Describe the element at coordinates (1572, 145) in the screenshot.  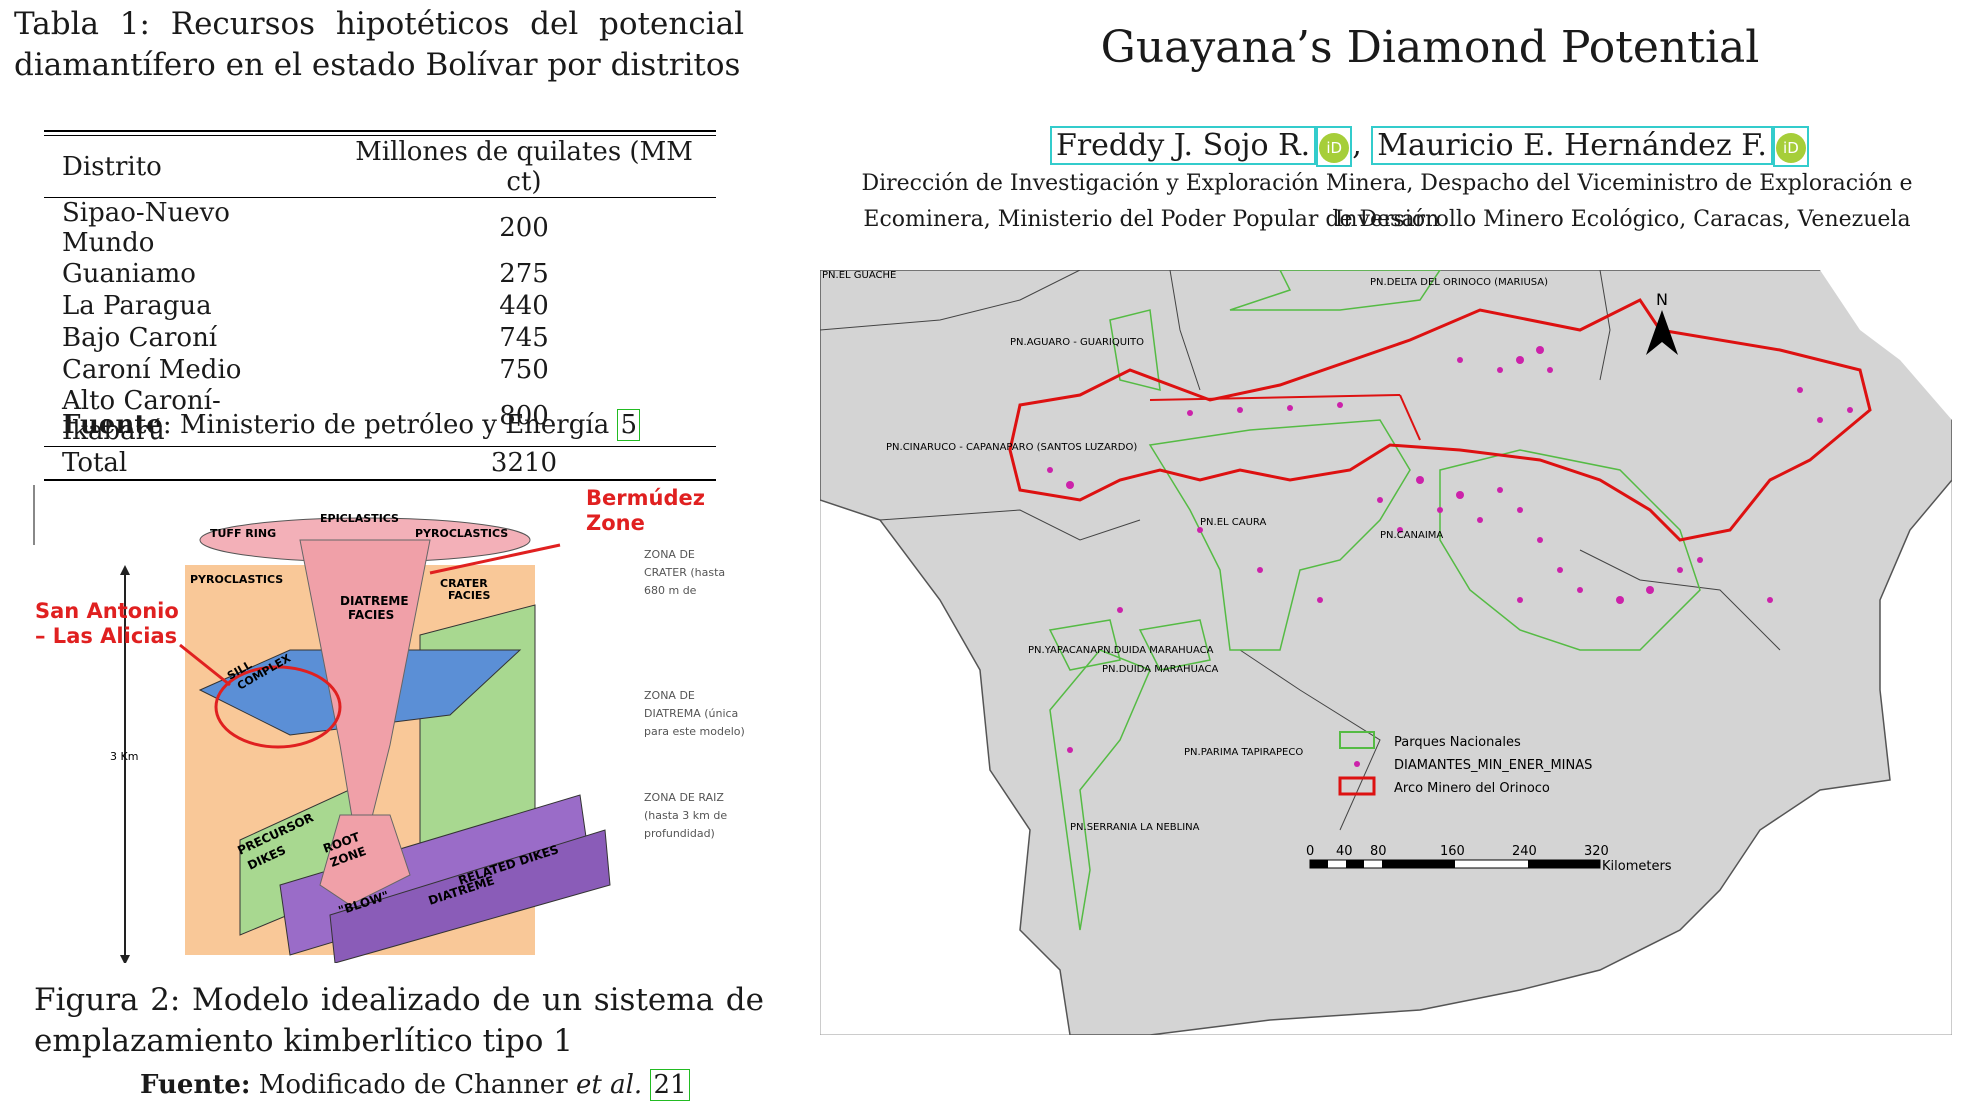
I see `author-2-link: Mauricio E. Hernández F.` at that location.